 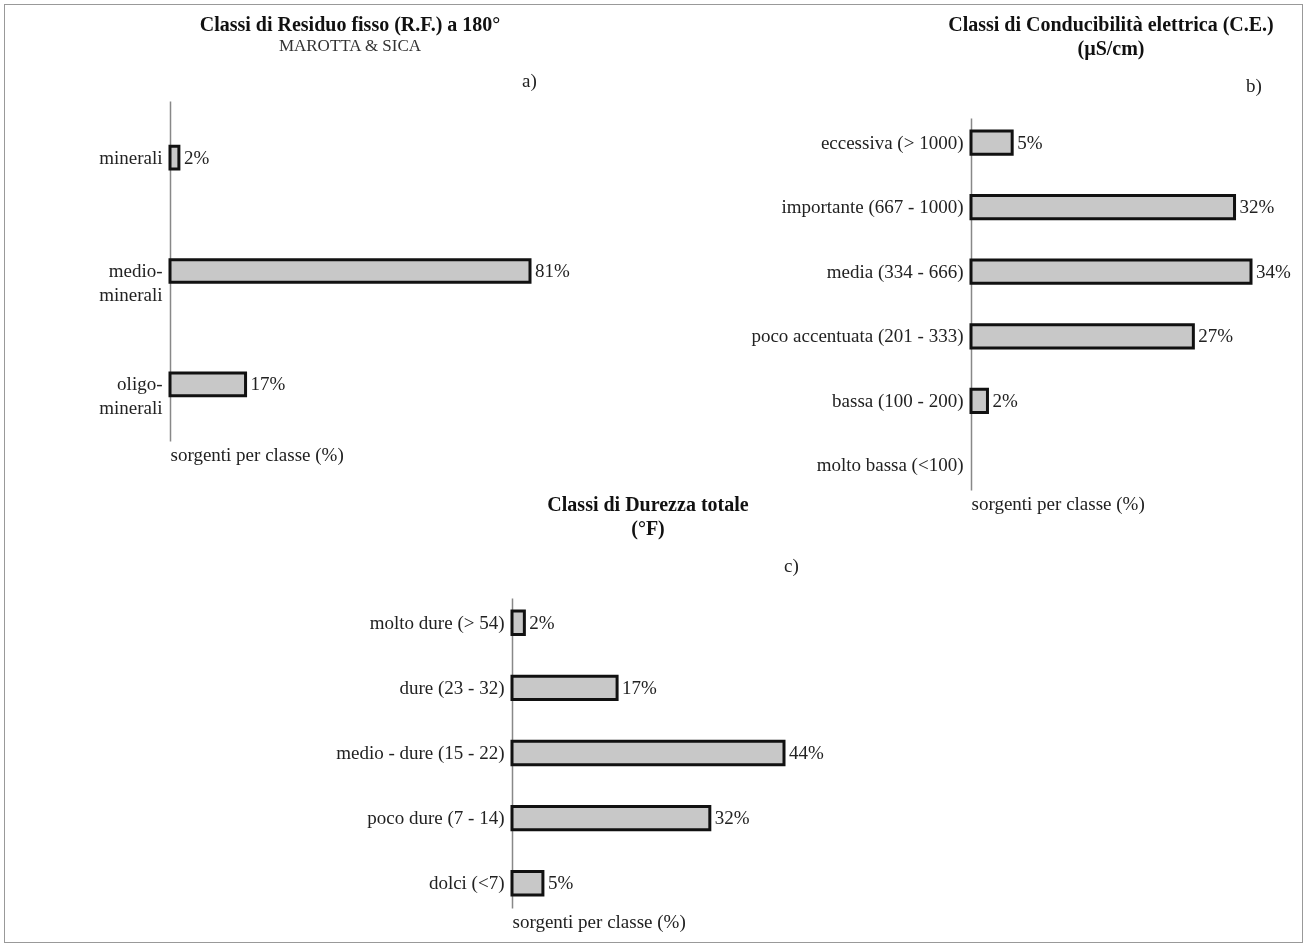 What do you see at coordinates (466, 883) in the screenshot?
I see `y-tick-label: dolci (<7)` at bounding box center [466, 883].